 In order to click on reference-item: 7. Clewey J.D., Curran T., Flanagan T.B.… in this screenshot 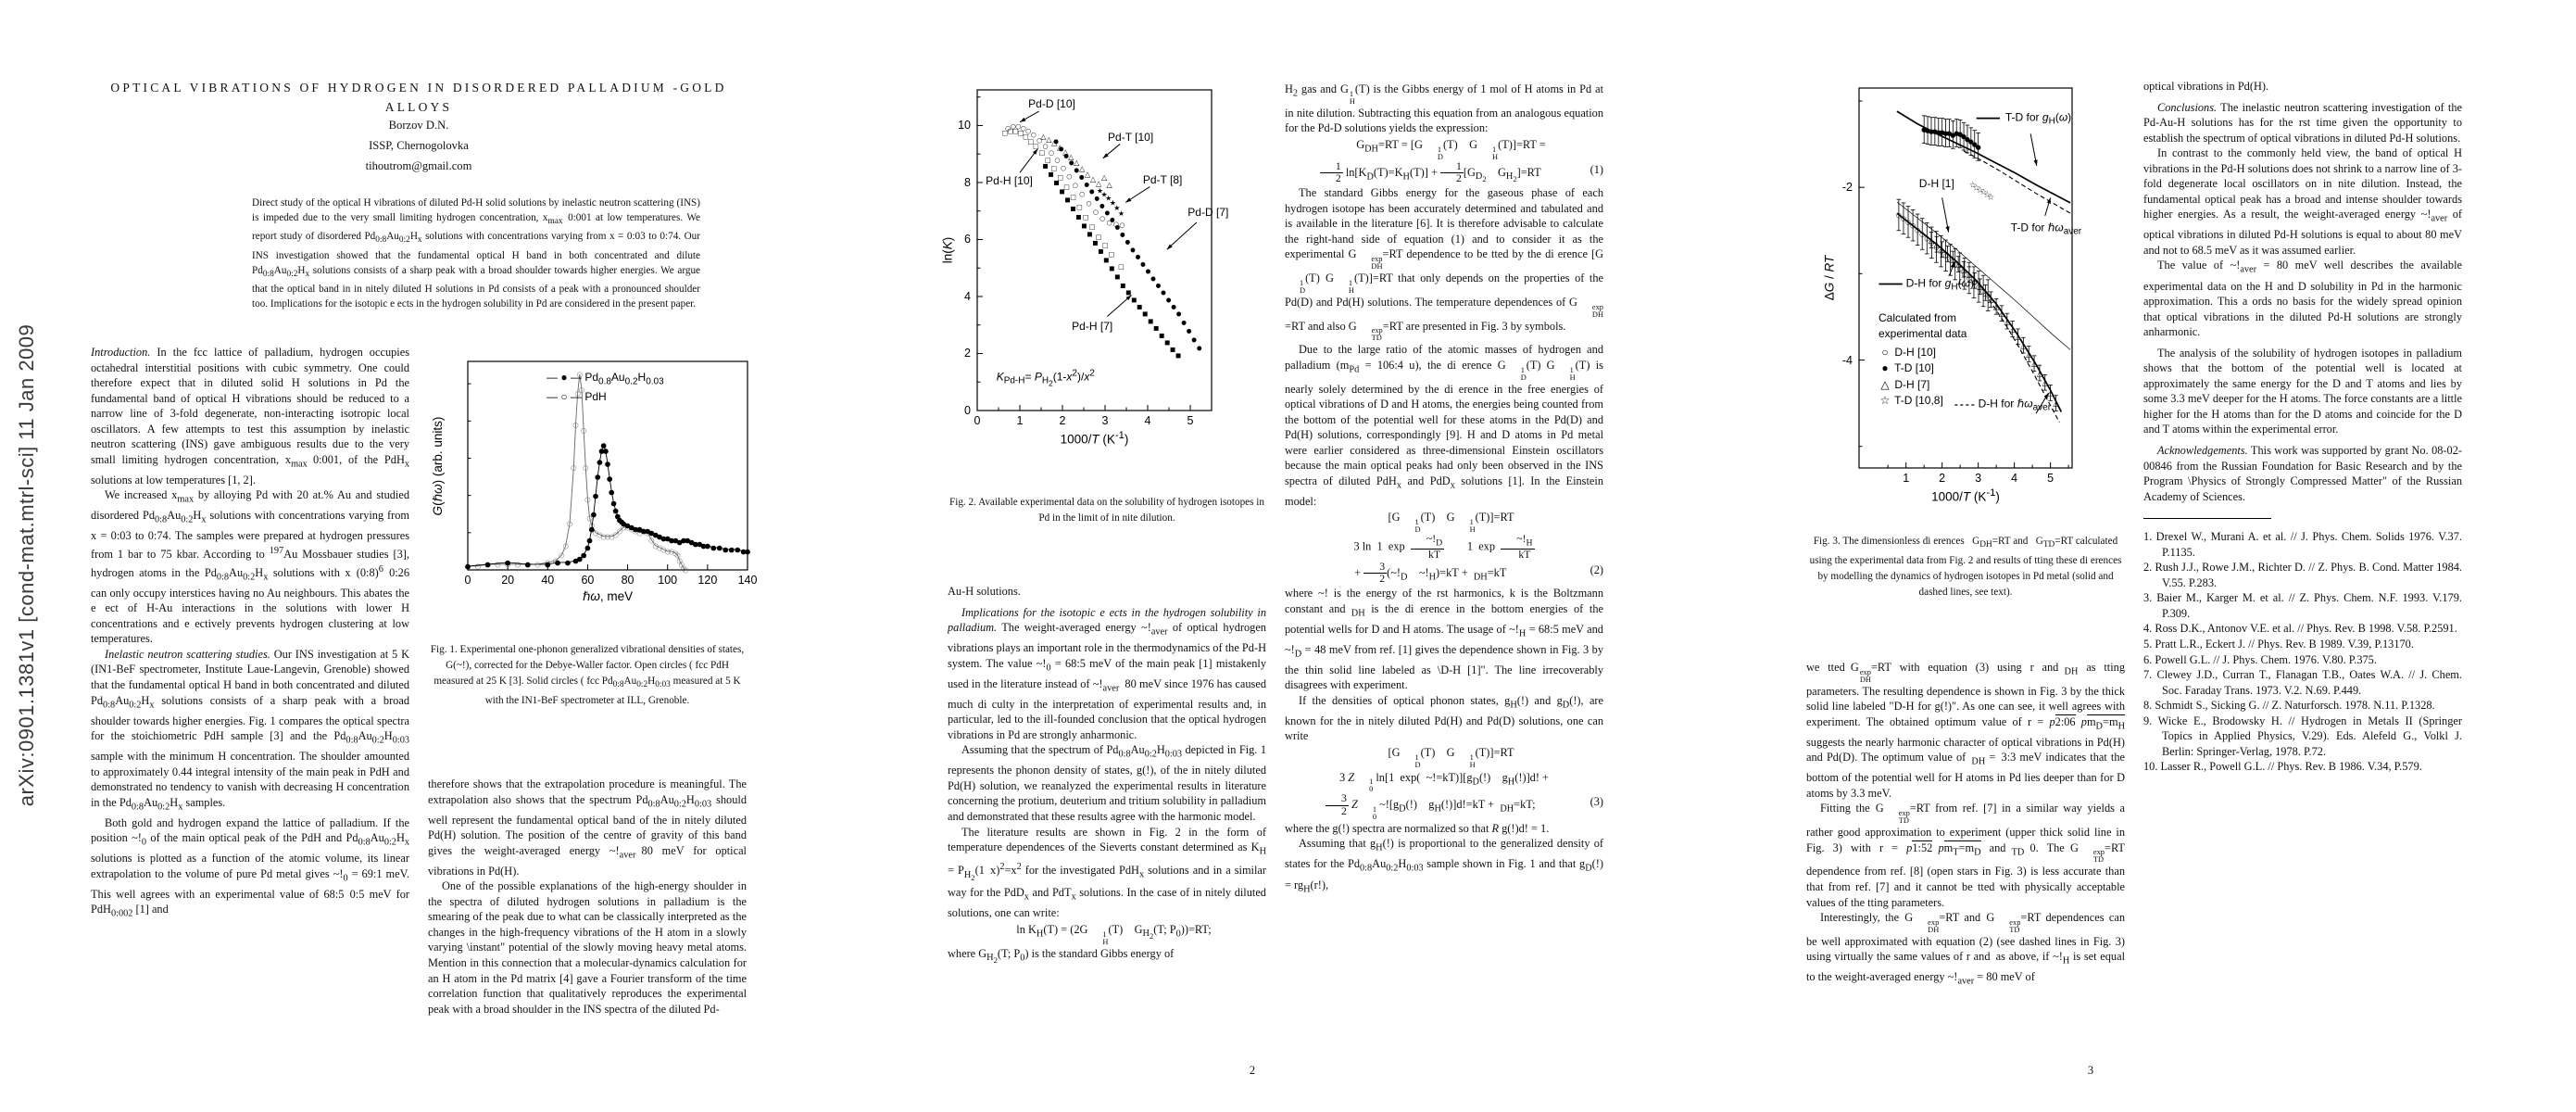, I will do `click(2302, 682)`.